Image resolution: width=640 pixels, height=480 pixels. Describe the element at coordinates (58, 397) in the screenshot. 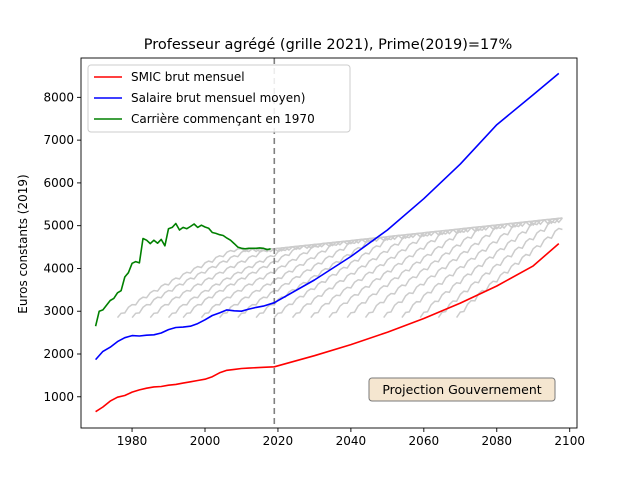

I see `y-tick-label: 1000` at that location.